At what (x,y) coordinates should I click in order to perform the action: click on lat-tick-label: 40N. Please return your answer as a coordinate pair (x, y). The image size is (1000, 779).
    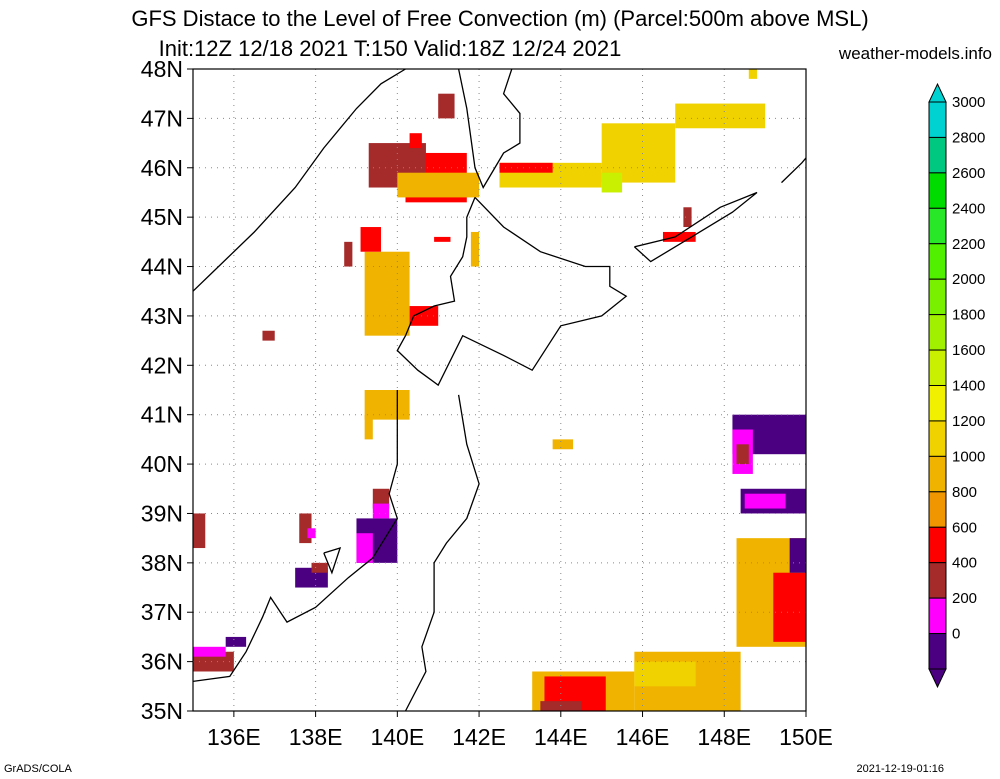
    Looking at the image, I should click on (162, 464).